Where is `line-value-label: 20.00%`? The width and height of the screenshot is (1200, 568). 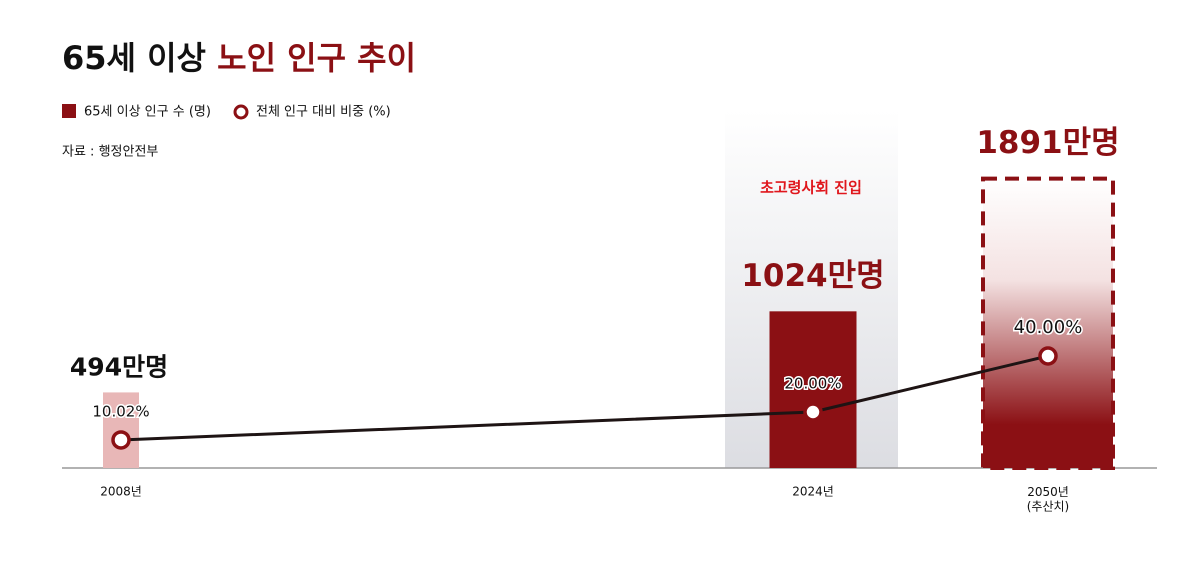
line-value-label: 20.00% is located at coordinates (812, 384).